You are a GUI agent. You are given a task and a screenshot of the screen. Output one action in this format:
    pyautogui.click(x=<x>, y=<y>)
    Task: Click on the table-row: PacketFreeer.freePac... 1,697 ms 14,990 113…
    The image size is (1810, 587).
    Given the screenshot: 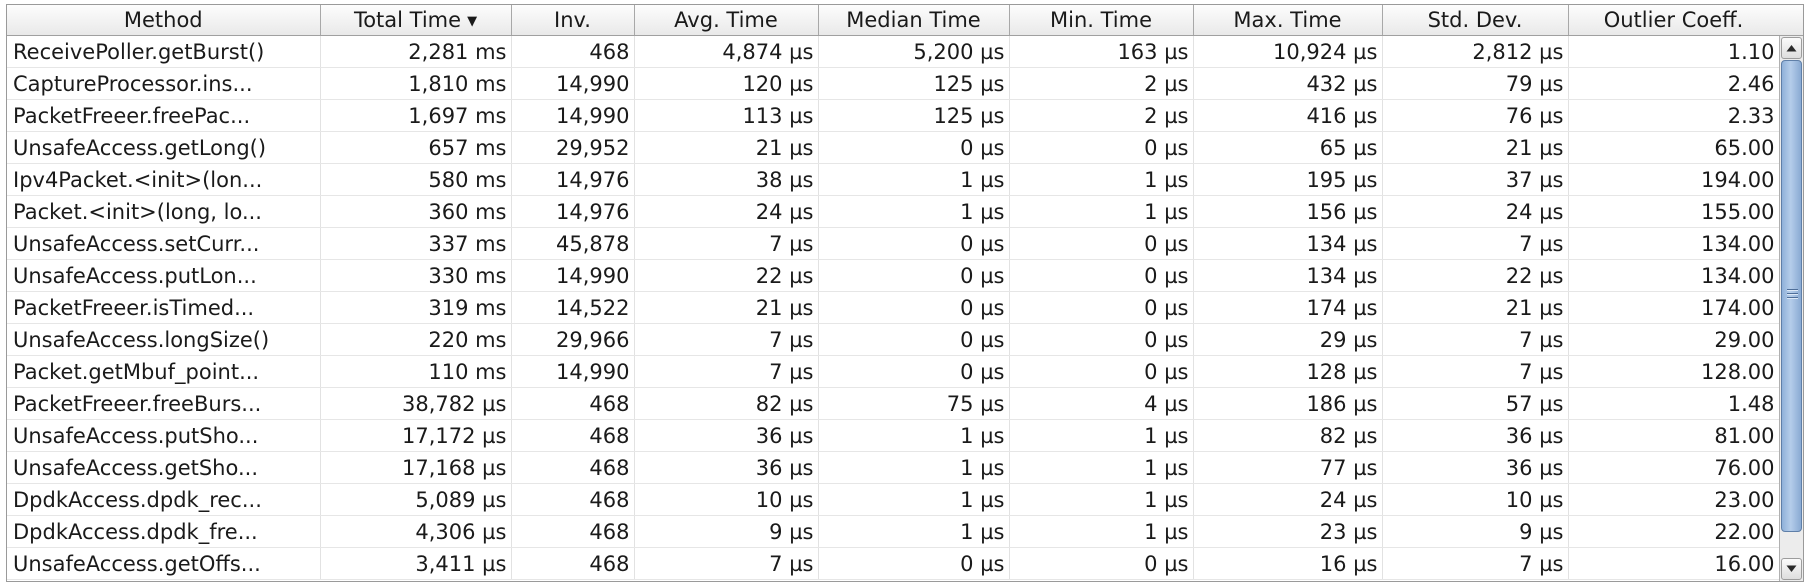 What is the action you would take?
    pyautogui.click(x=893, y=115)
    